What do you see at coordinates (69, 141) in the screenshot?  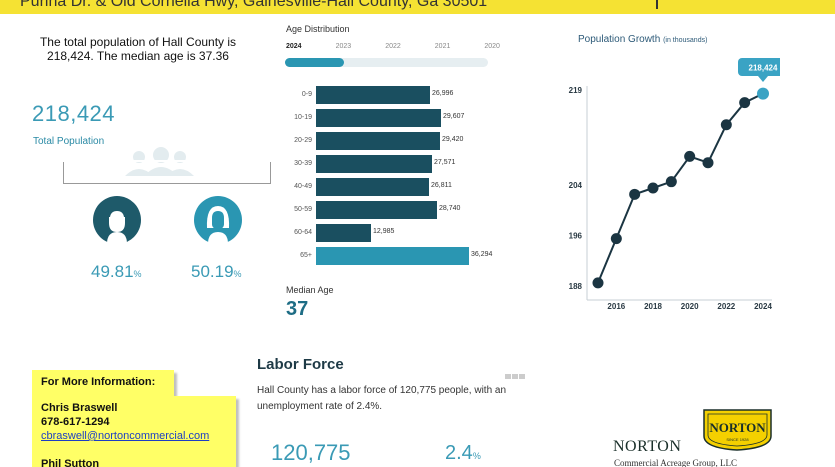 I see `total-population-label: Total Population` at bounding box center [69, 141].